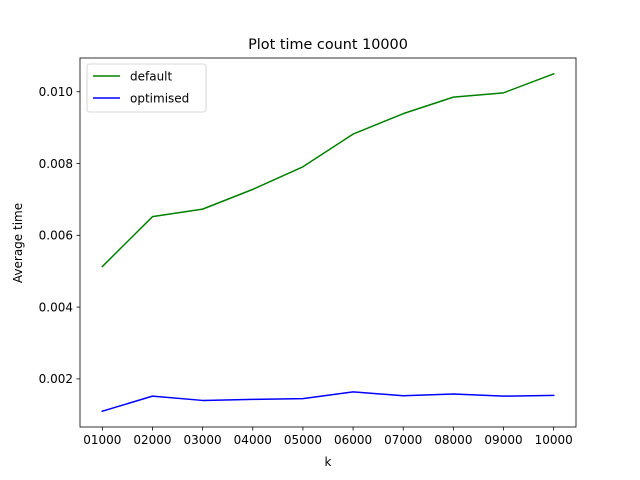 The height and width of the screenshot is (480, 640). What do you see at coordinates (328, 45) in the screenshot?
I see `chart-title: Plot time count 10000` at bounding box center [328, 45].